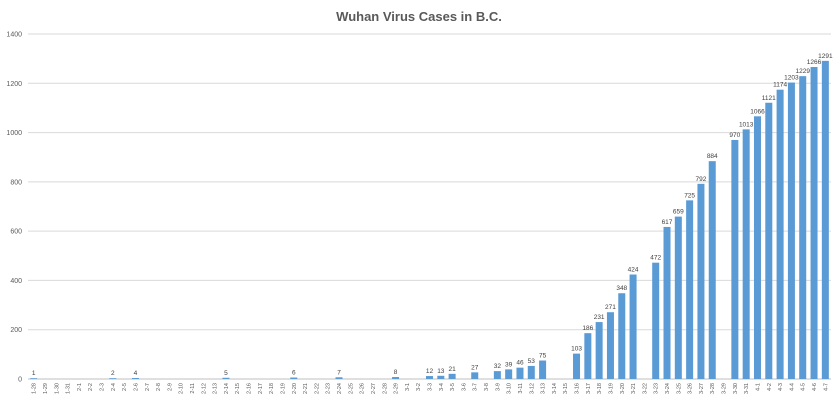 The height and width of the screenshot is (403, 839). What do you see at coordinates (14, 35) in the screenshot?
I see `y-tick-label: 1400` at bounding box center [14, 35].